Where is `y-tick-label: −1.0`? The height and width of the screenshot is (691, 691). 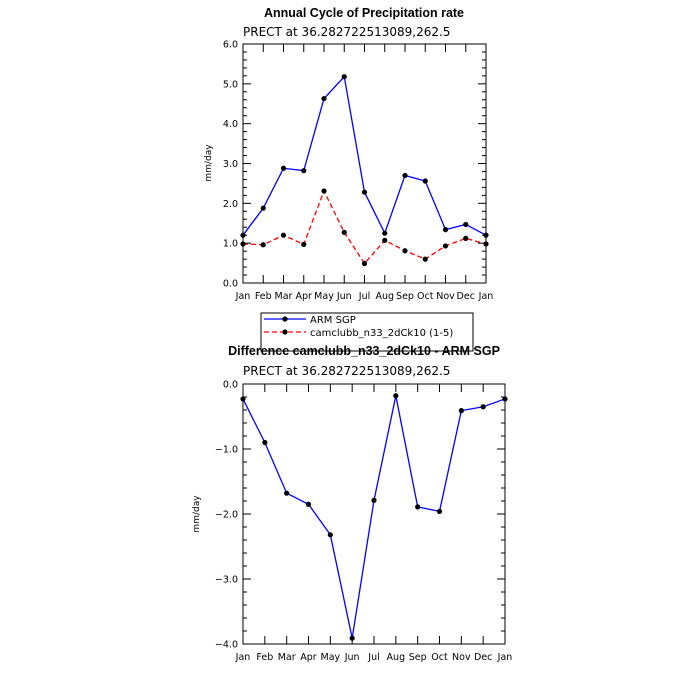 y-tick-label: −1.0 is located at coordinates (226, 450).